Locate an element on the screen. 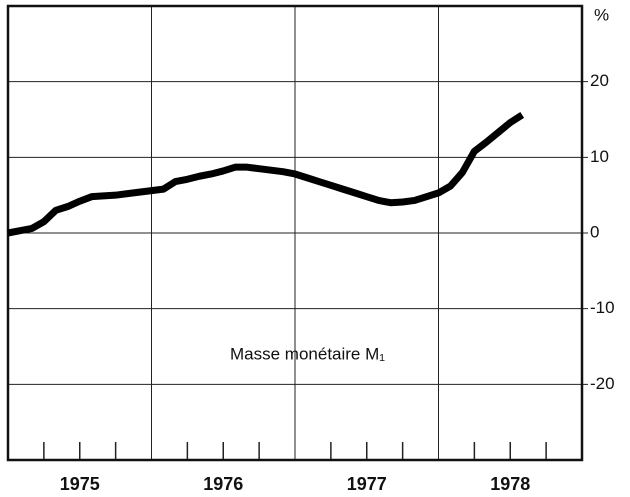 The height and width of the screenshot is (497, 630). x-tick-label: 1976 is located at coordinates (223, 484).